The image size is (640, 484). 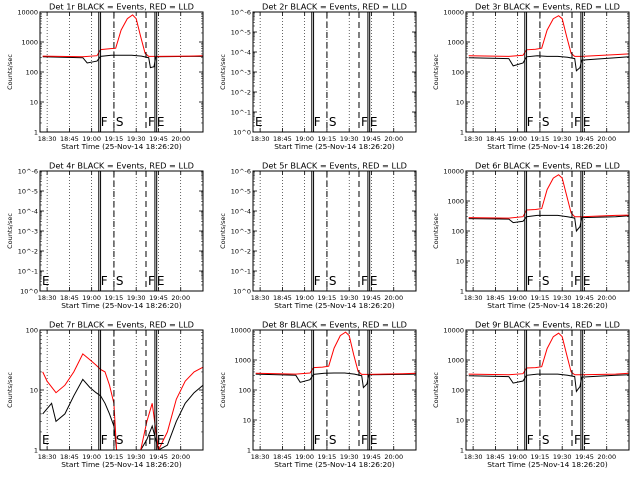 I want to click on panel-title: Det 3r BLACK = Events, RED = LLD, so click(x=547, y=7).